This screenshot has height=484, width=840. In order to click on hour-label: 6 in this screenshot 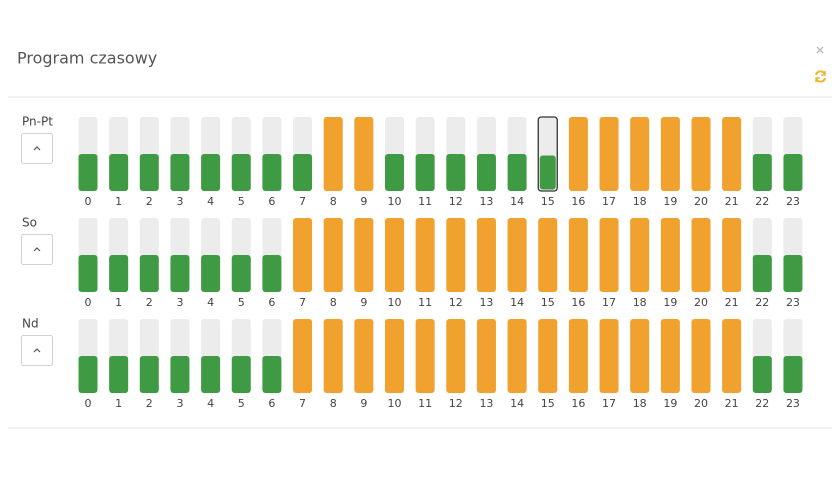, I will do `click(271, 201)`.